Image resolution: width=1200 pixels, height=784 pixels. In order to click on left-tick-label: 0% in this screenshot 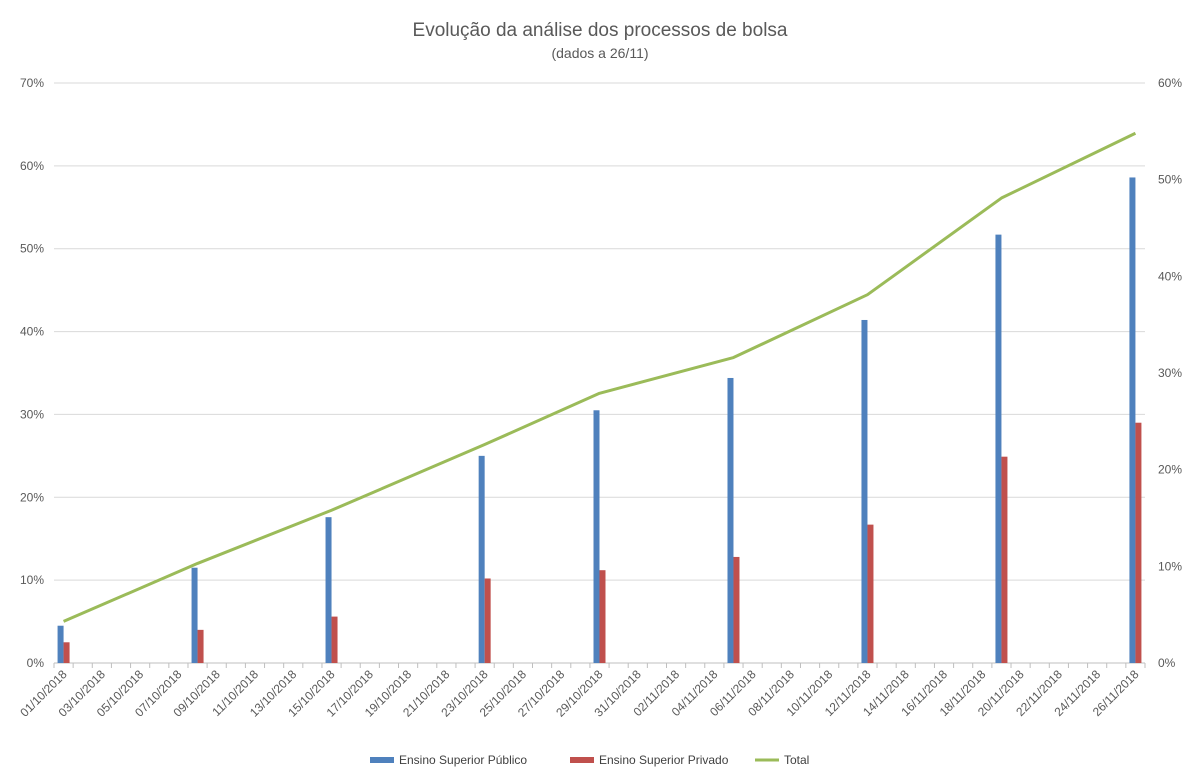, I will do `click(36, 663)`.